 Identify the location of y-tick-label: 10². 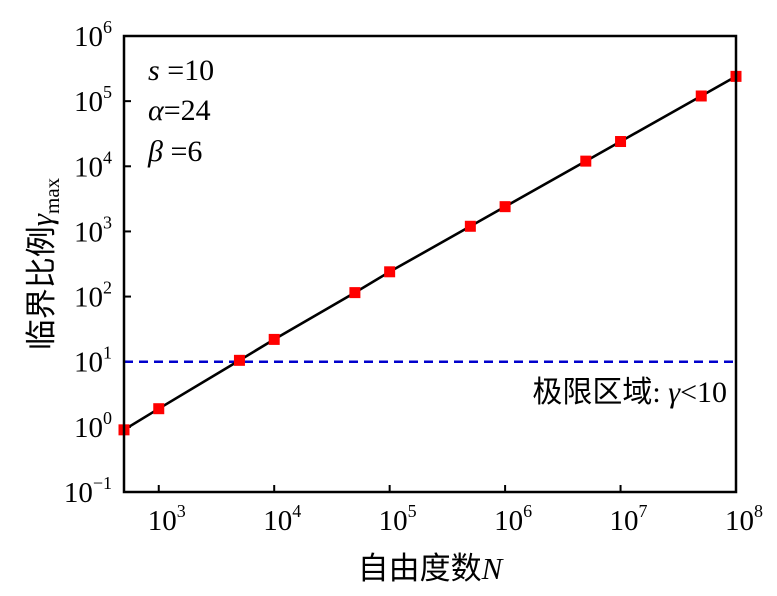
(93, 296).